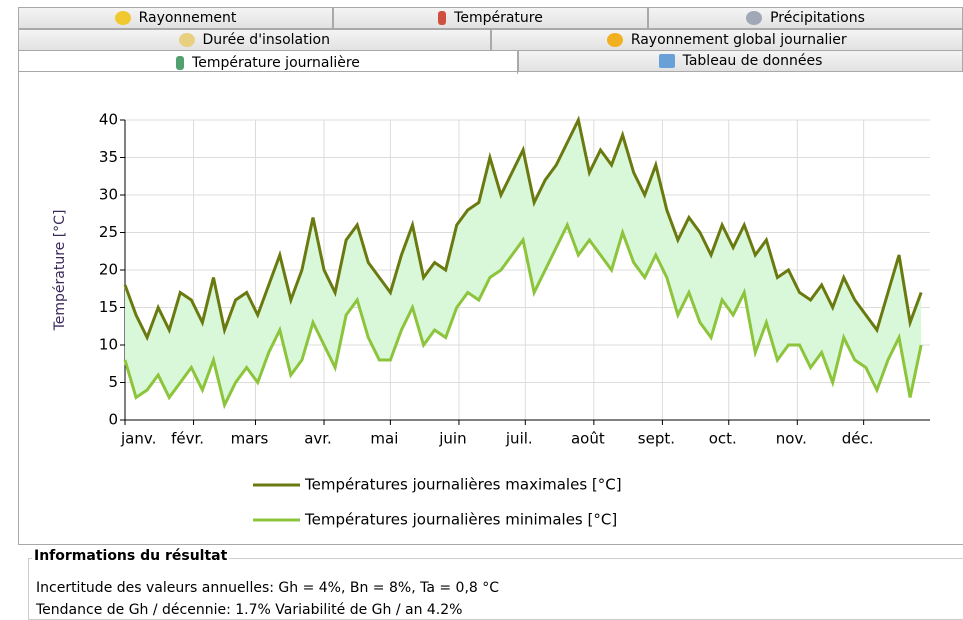 This screenshot has height=620, width=963. What do you see at coordinates (108, 270) in the screenshot?
I see `y-tick-label: 20` at bounding box center [108, 270].